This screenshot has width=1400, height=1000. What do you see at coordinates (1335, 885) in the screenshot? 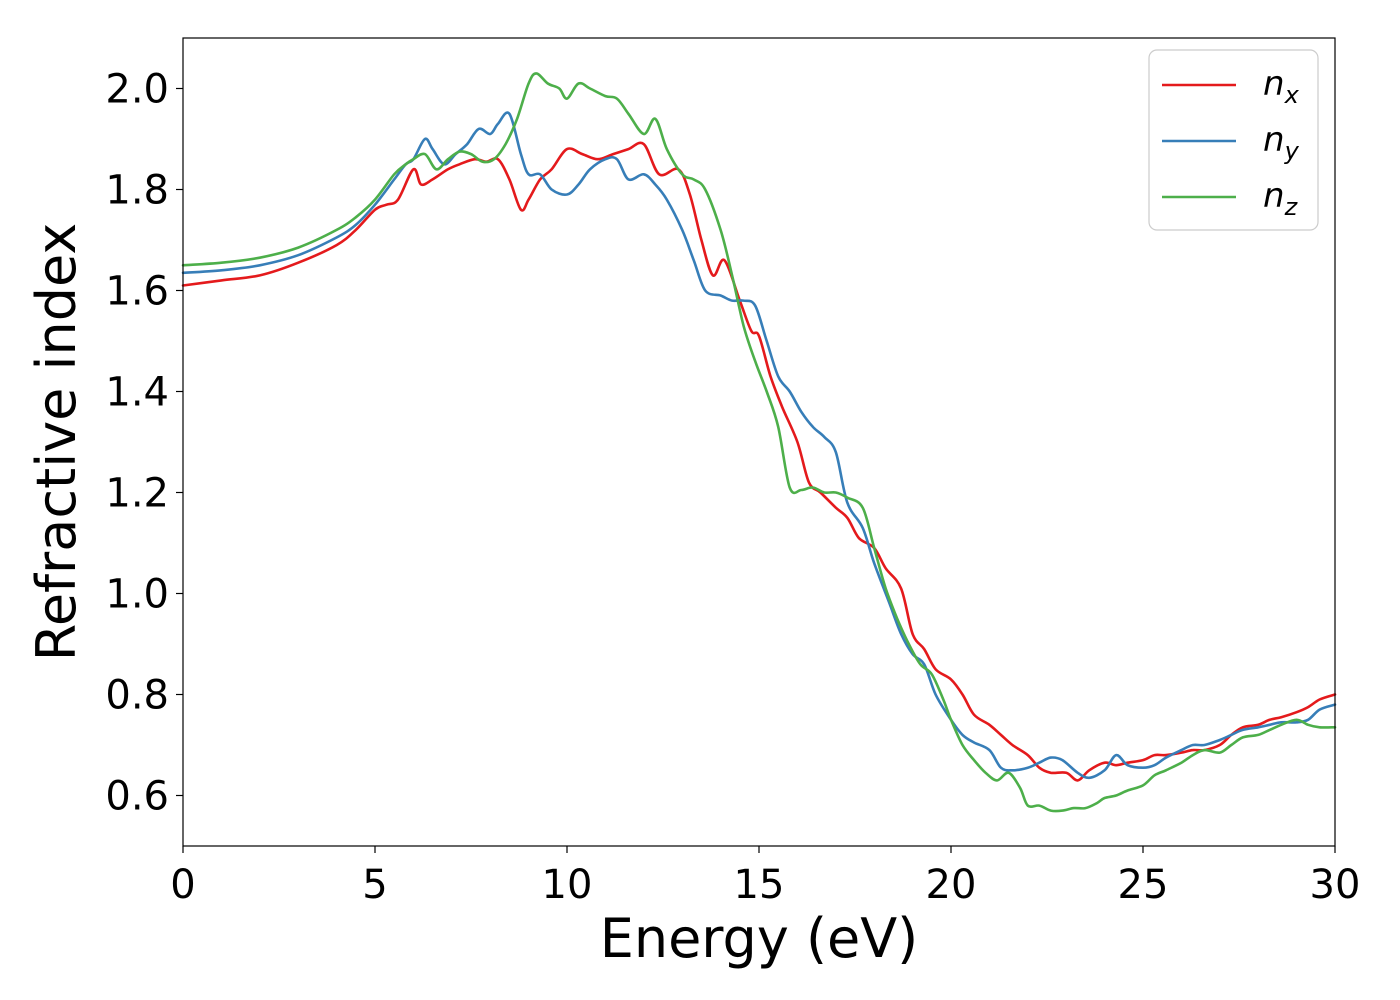
I see `x-tick-label: 30` at bounding box center [1335, 885].